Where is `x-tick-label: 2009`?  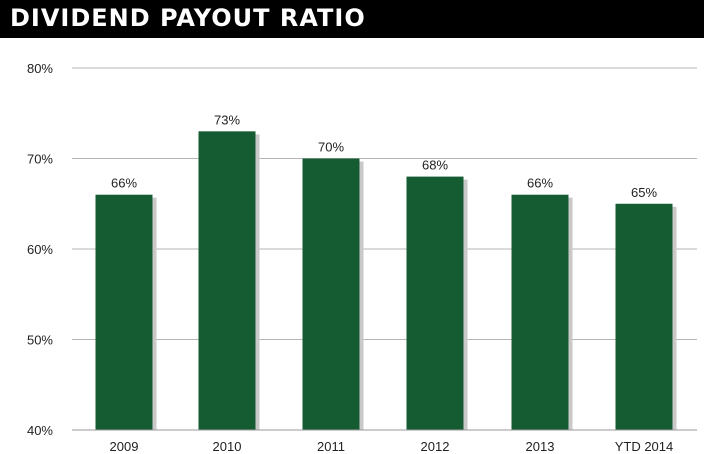
x-tick-label: 2009 is located at coordinates (124, 446).